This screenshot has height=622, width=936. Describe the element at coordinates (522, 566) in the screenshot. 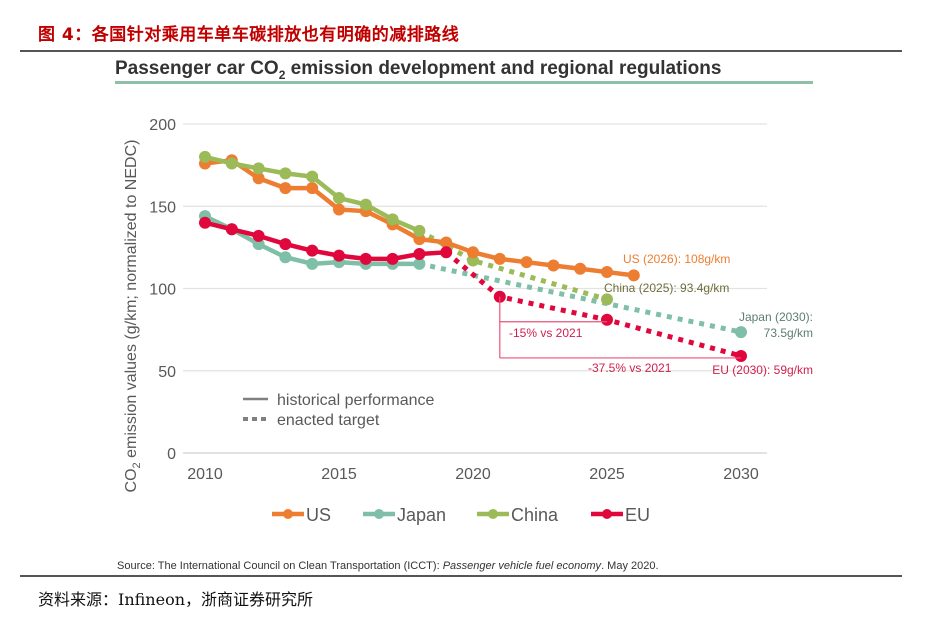

I see `source-title: Passenger vehicle fuel economy` at that location.